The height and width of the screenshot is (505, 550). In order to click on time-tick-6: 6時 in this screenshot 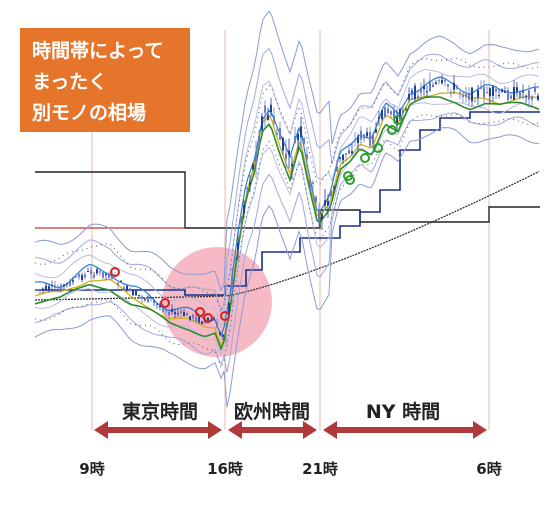, I will do `click(488, 469)`.